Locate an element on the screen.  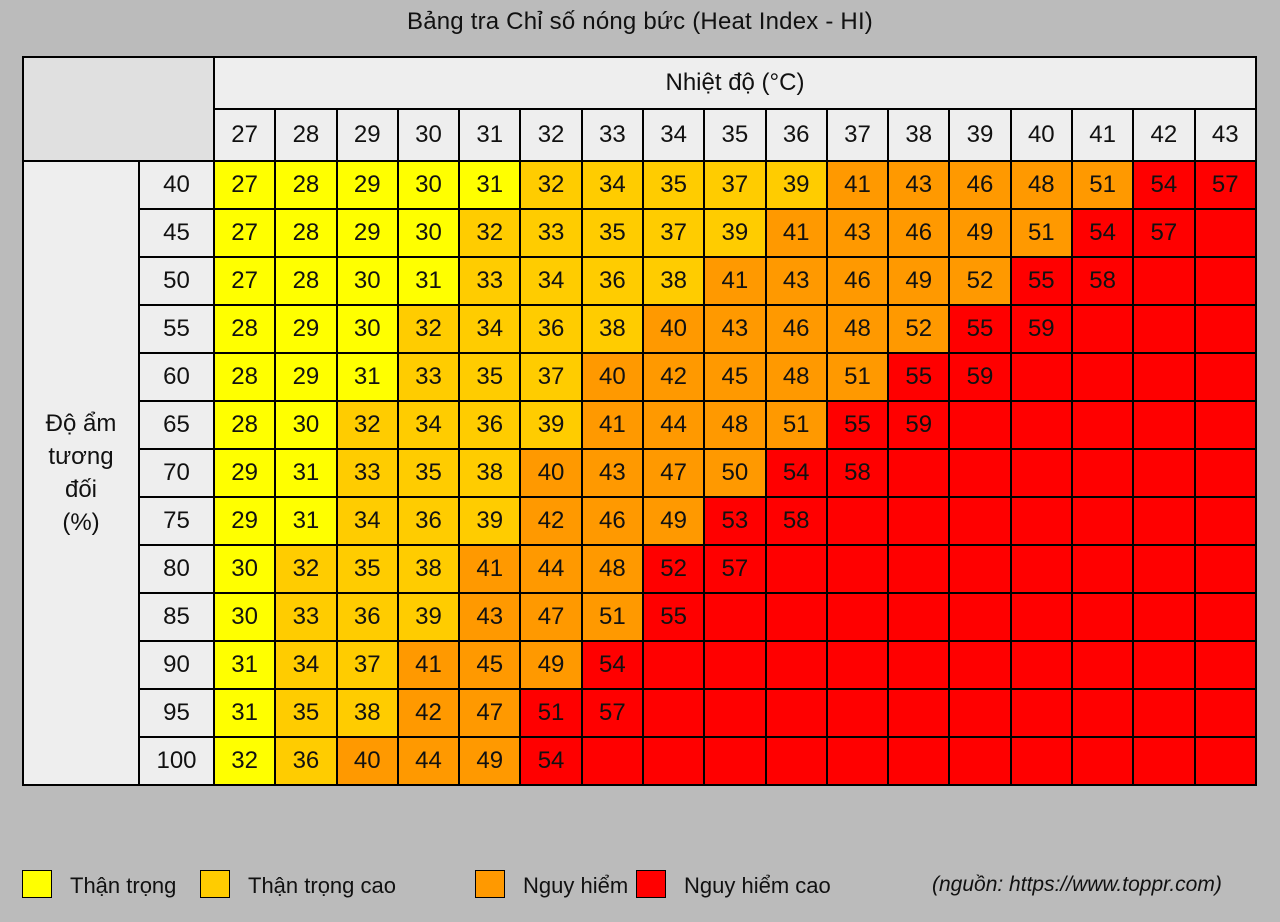
heat-cell: 59 is located at coordinates (980, 377).